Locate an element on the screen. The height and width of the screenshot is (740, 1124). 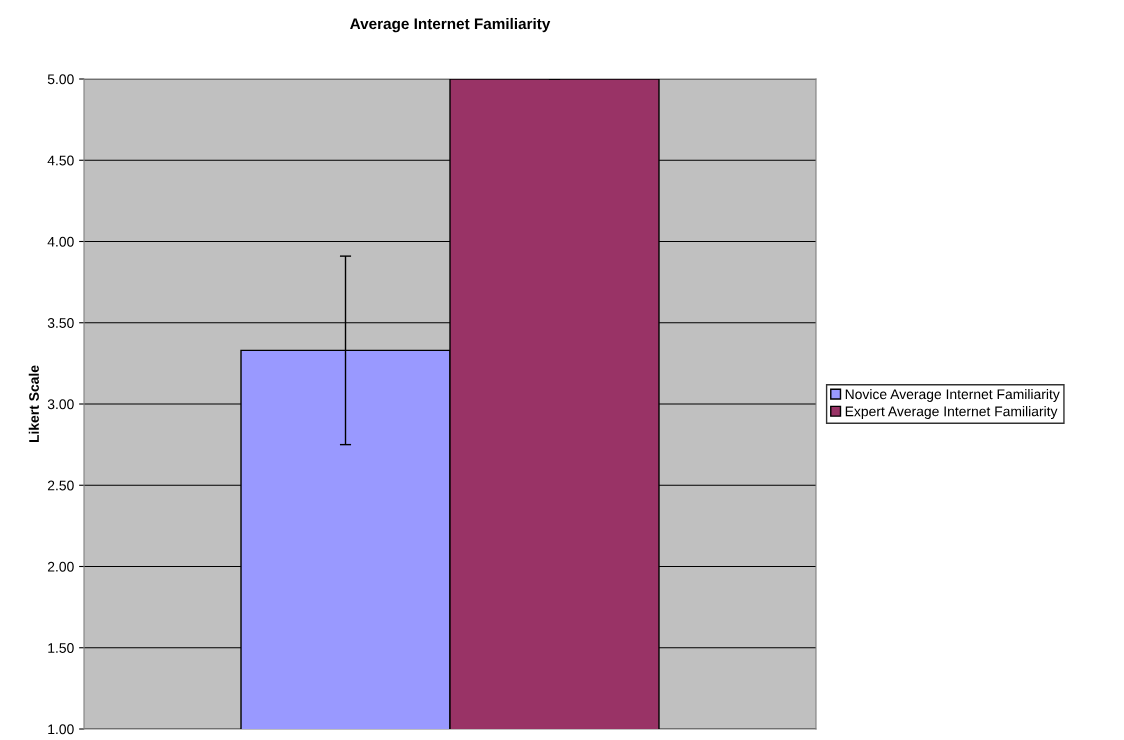
y-tick-label: 3.50 is located at coordinates (60, 323).